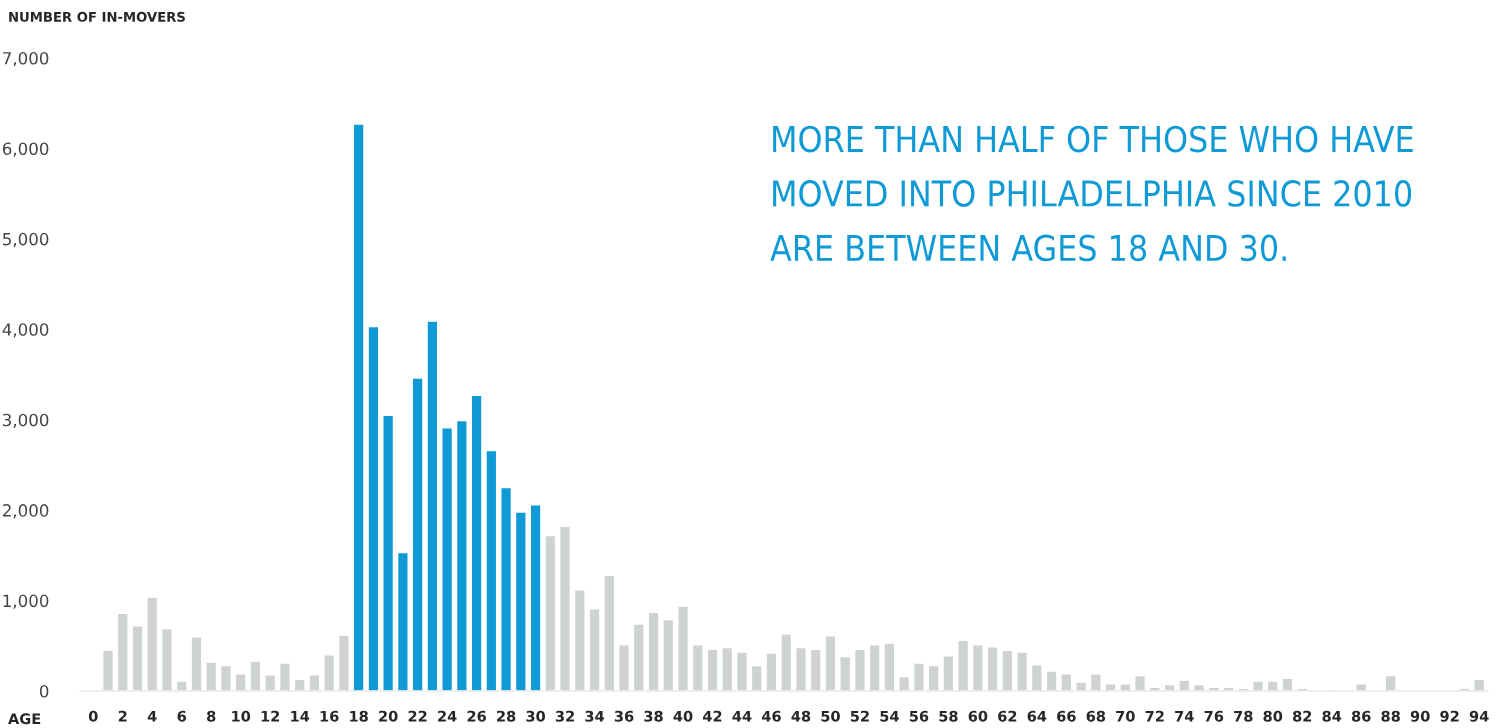 Image resolution: width=1501 pixels, height=728 pixels. What do you see at coordinates (1302, 716) in the screenshot?
I see `x-tick-label: 82` at bounding box center [1302, 716].